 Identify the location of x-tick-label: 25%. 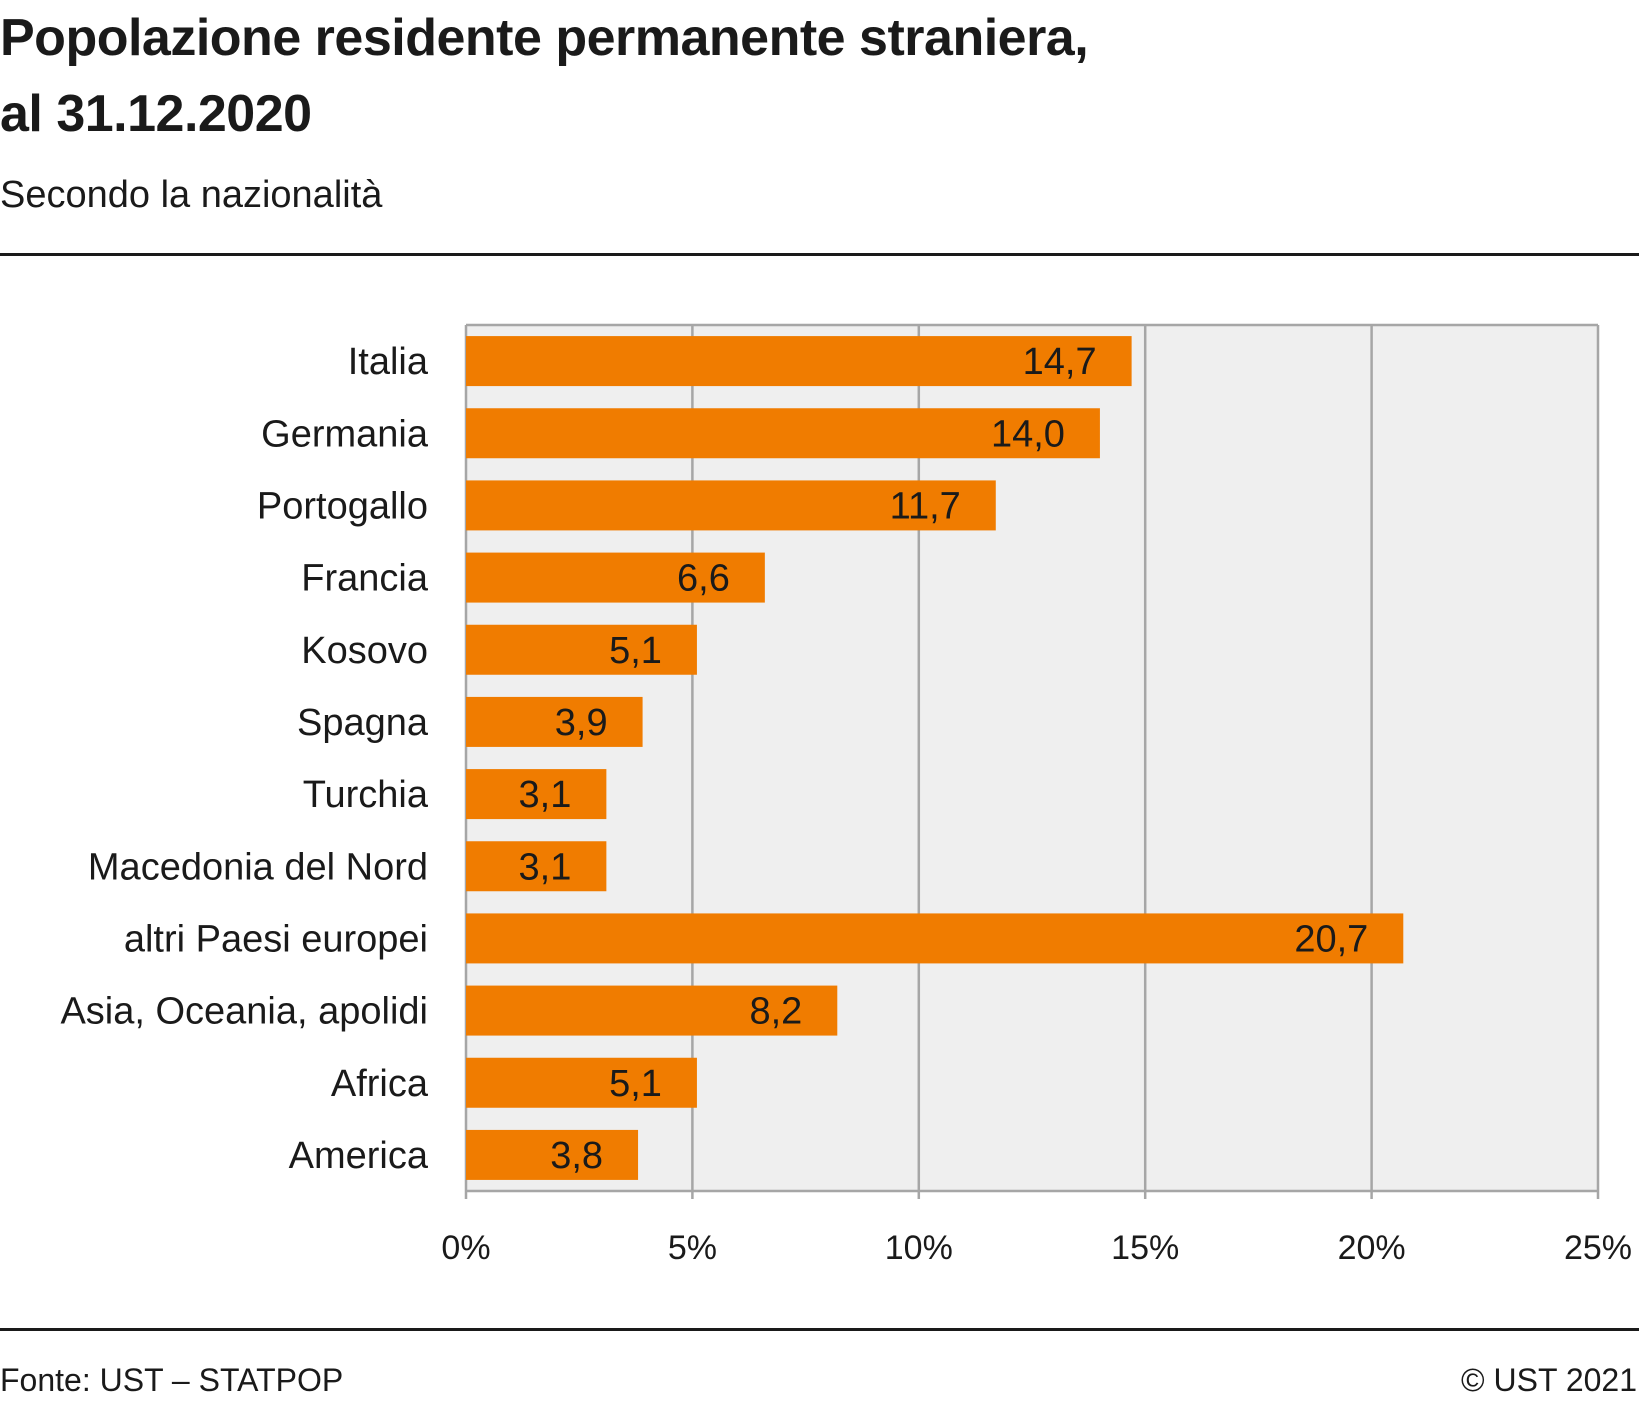
(1598, 1244).